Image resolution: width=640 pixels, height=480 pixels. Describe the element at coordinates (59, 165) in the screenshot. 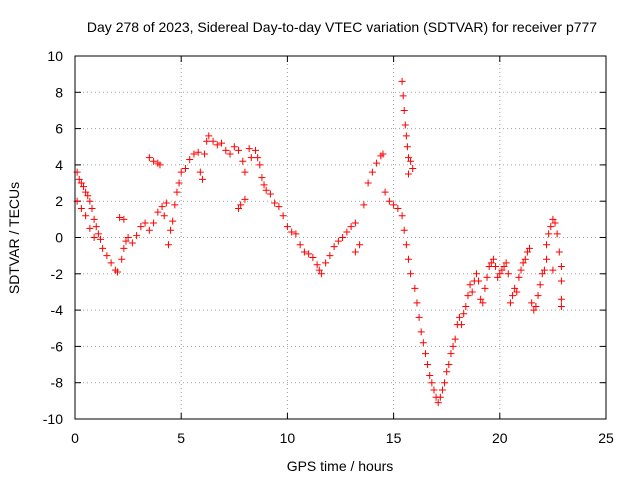

I see `y-tick-label: 4` at that location.